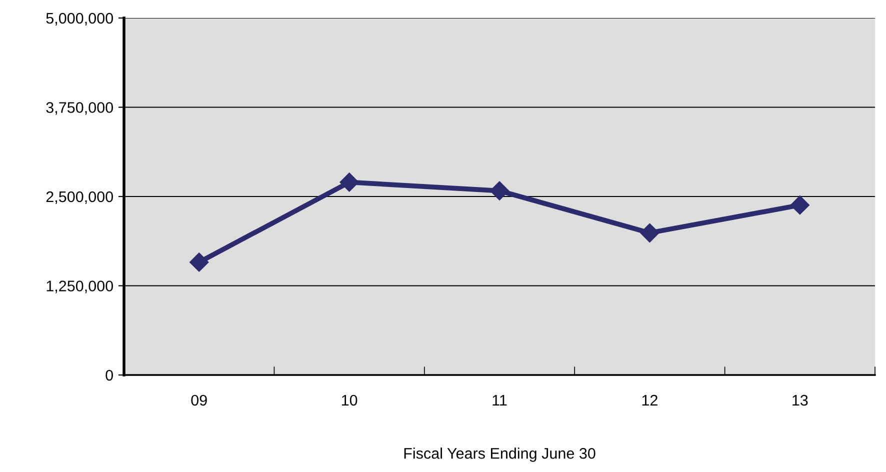 The image size is (886, 472). I want to click on x-tick-label: 10, so click(350, 400).